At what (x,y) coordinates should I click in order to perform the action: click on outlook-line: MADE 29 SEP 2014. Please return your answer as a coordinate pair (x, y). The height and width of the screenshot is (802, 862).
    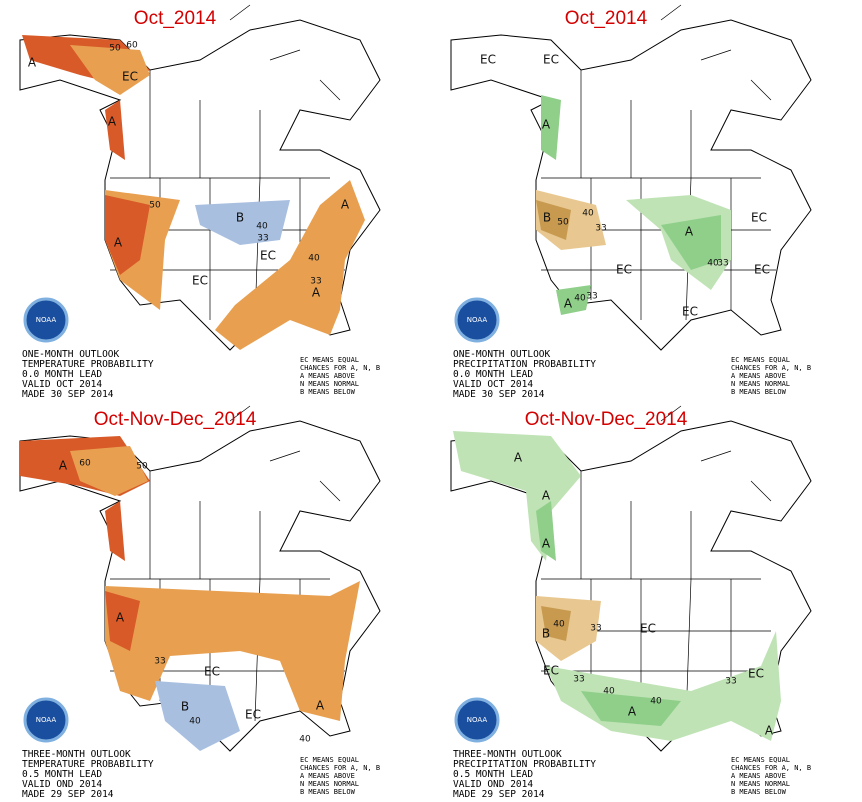
    Looking at the image, I should click on (499, 794).